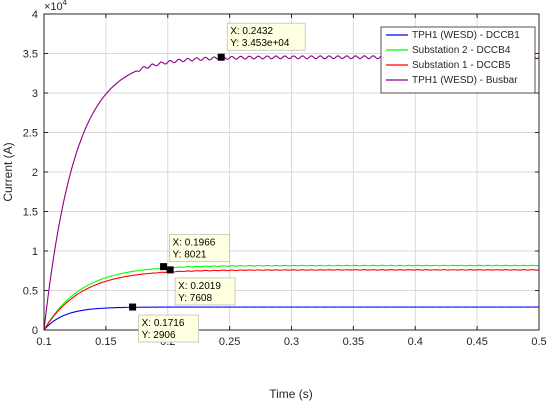 This screenshot has width=550, height=405. Describe the element at coordinates (30, 55) in the screenshot. I see `y-tick-label: 3.5` at that location.